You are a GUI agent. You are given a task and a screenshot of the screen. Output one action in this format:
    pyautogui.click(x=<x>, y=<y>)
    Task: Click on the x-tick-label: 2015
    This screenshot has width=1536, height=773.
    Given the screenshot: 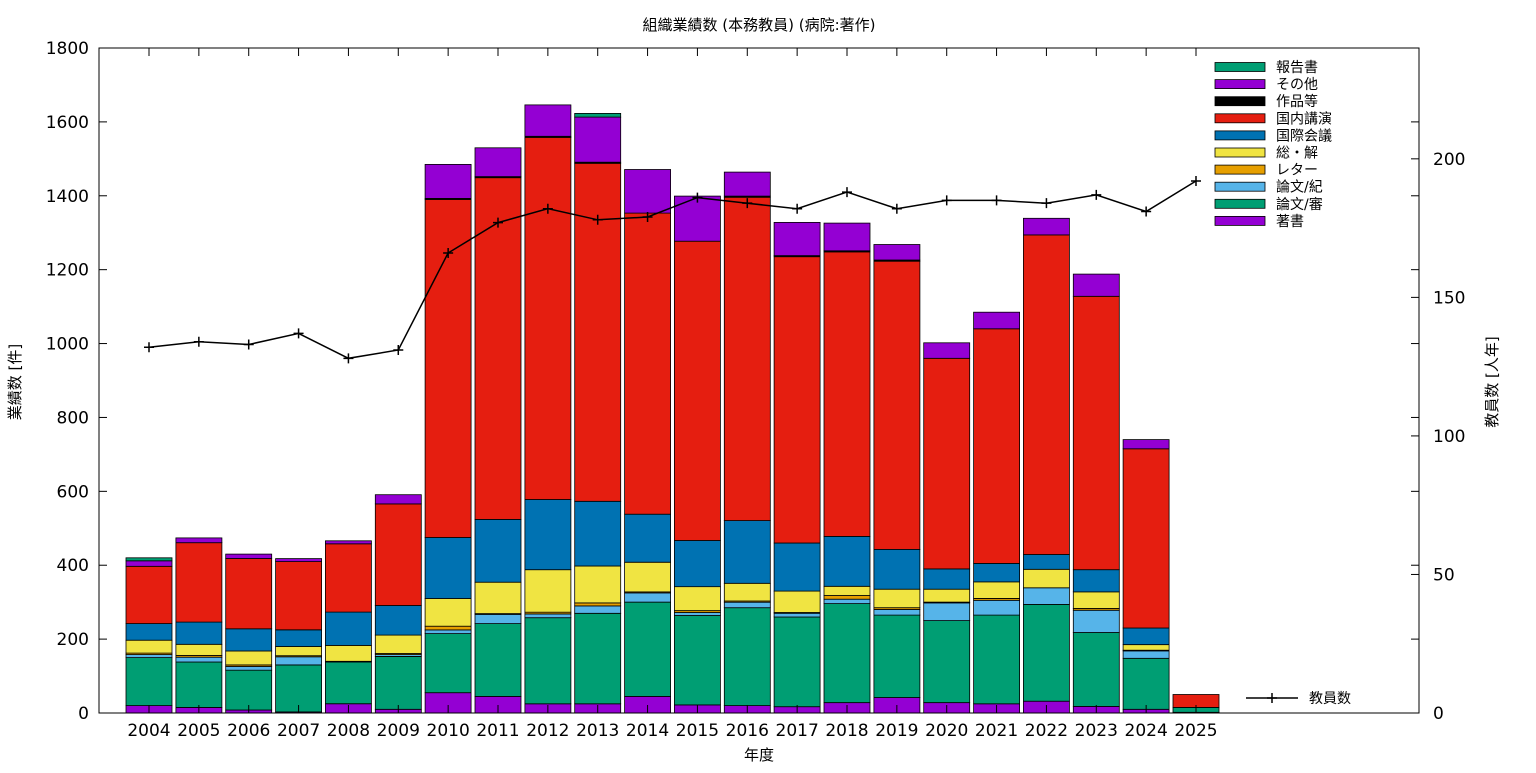 What is the action you would take?
    pyautogui.click(x=697, y=731)
    